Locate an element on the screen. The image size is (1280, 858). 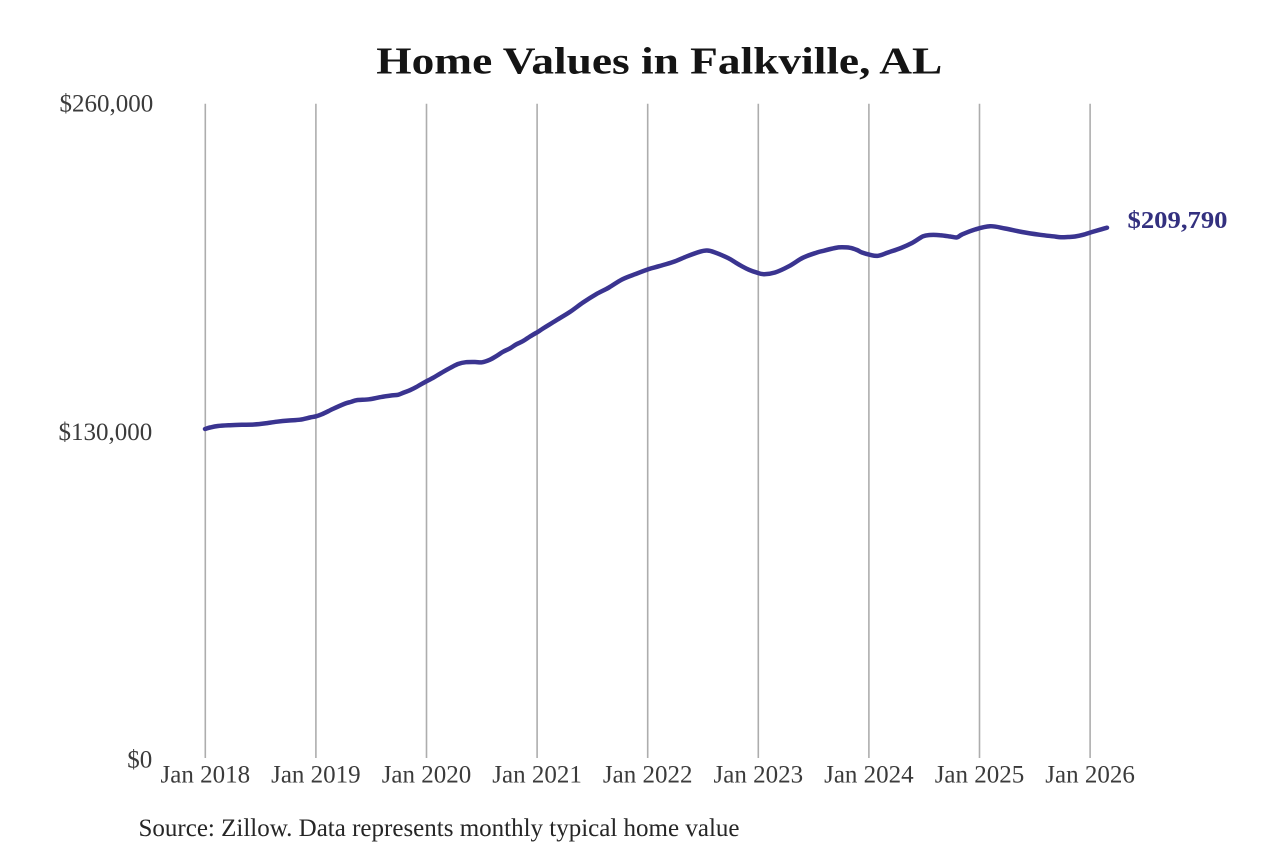
svg-text: Jan 2026 is located at coordinates (1090, 775).